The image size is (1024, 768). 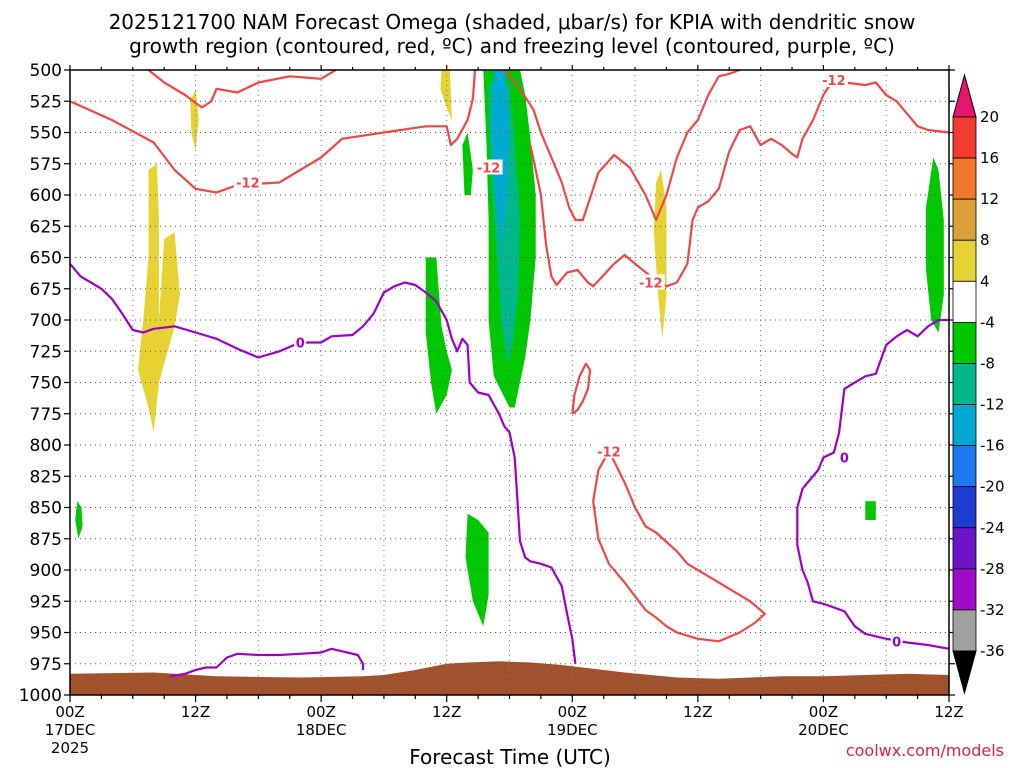 What do you see at coordinates (925, 750) in the screenshot?
I see `site-credit-link: coolwx.com/models` at bounding box center [925, 750].